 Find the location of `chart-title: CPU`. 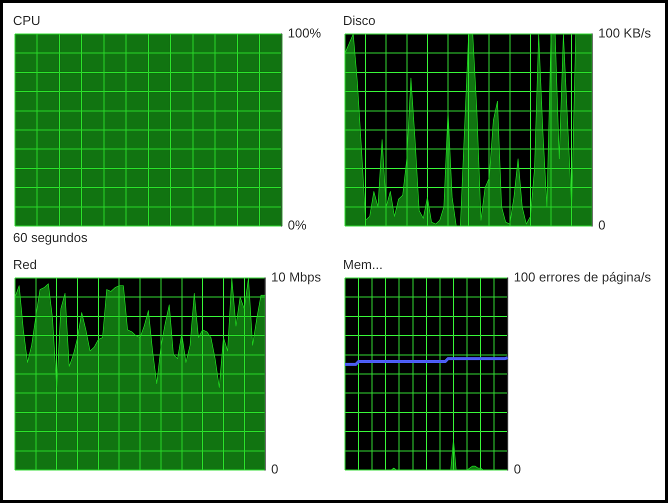

chart-title: CPU is located at coordinates (26, 20).